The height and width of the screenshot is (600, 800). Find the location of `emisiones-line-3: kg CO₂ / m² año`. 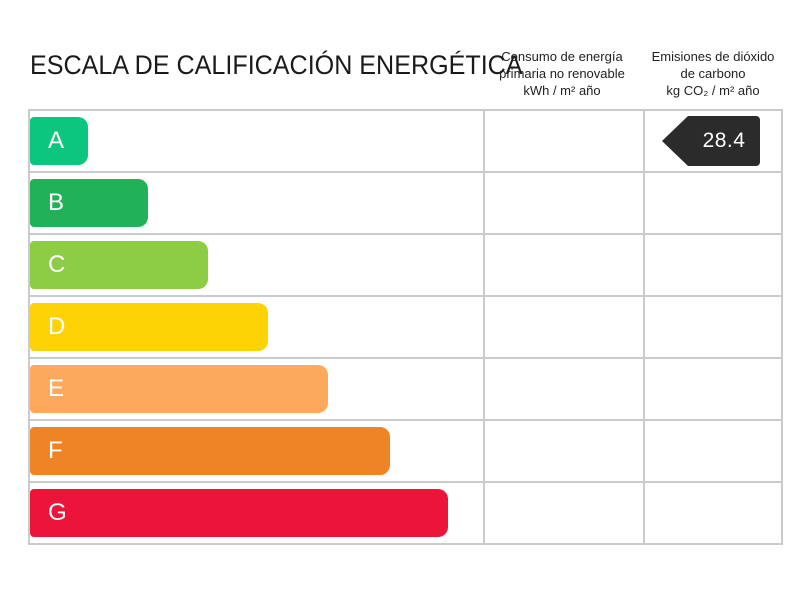

emisiones-line-3: kg CO₂ / m² año is located at coordinates (713, 90).